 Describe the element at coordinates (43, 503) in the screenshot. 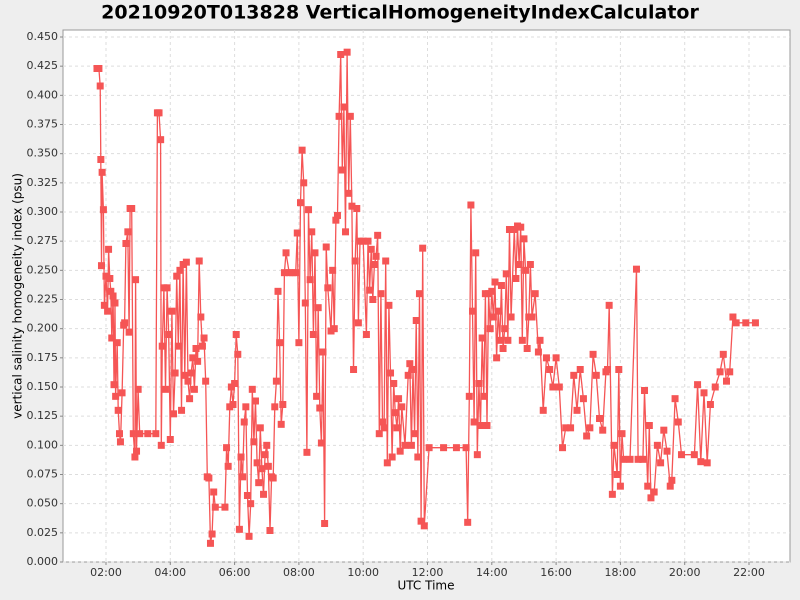

I see `y-tick-label: 0.050` at that location.